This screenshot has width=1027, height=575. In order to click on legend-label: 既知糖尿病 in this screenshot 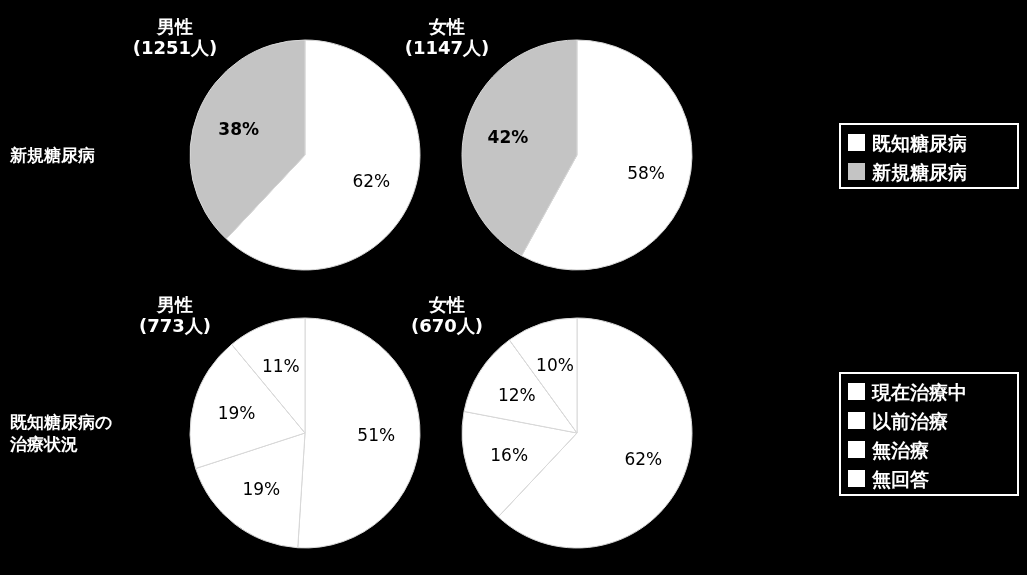, I will do `click(919, 143)`.